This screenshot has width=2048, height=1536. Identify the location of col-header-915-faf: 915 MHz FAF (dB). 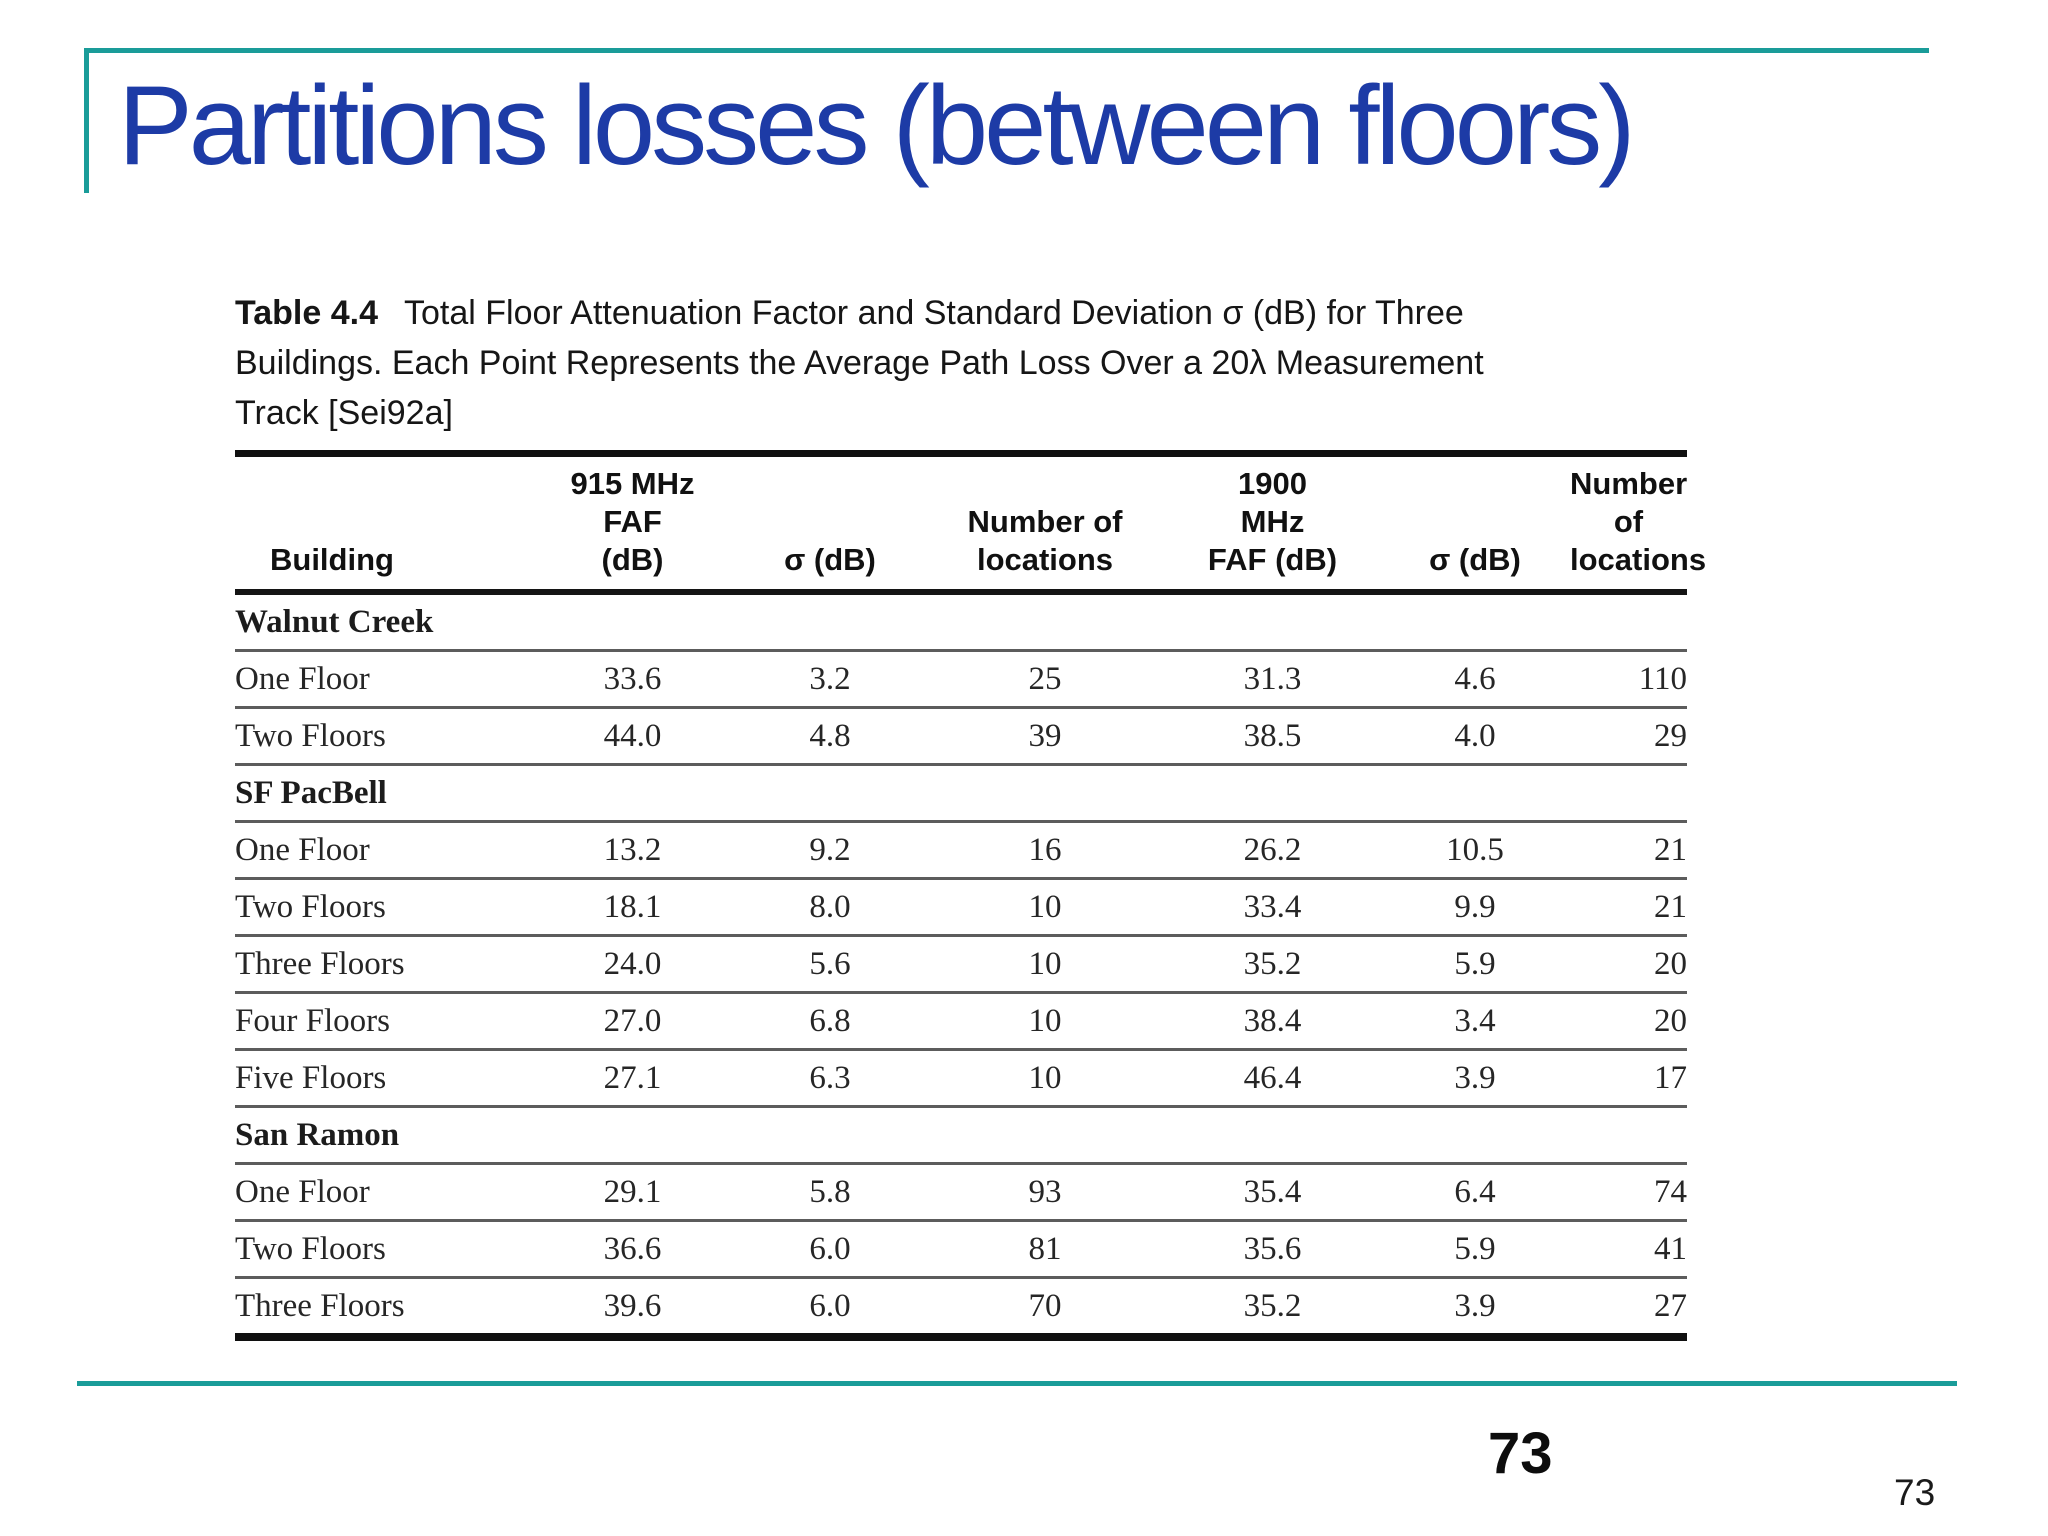
(632, 521).